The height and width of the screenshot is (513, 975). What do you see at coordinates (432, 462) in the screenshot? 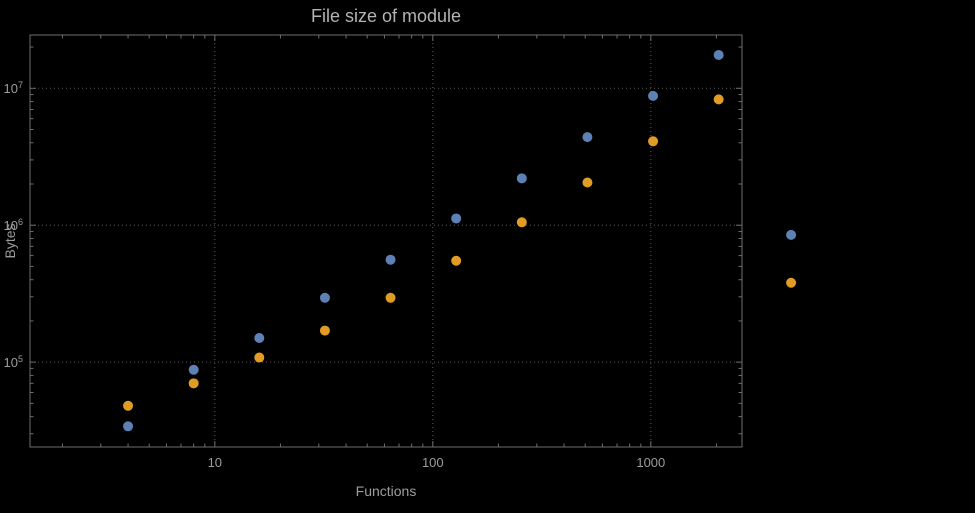
I see `x-tick-label: 100` at bounding box center [432, 462].